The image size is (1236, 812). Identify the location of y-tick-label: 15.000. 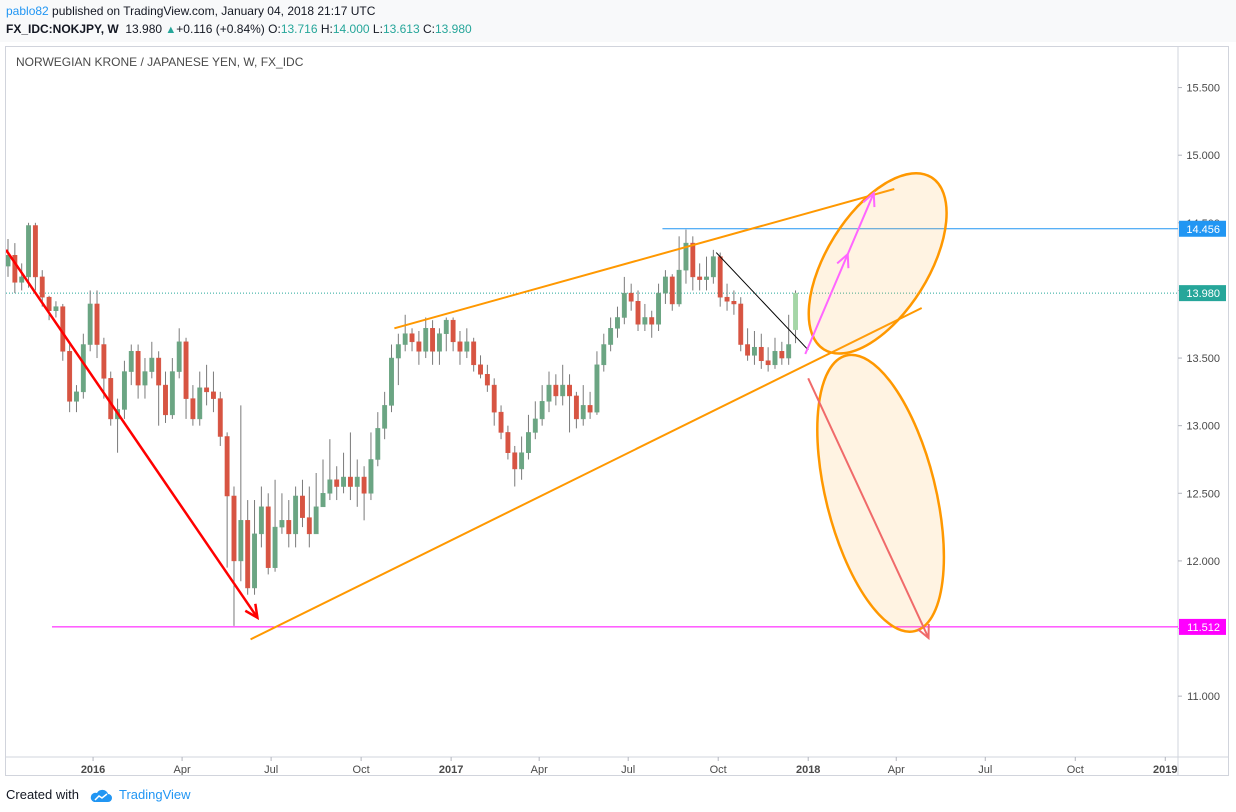
(1203, 156).